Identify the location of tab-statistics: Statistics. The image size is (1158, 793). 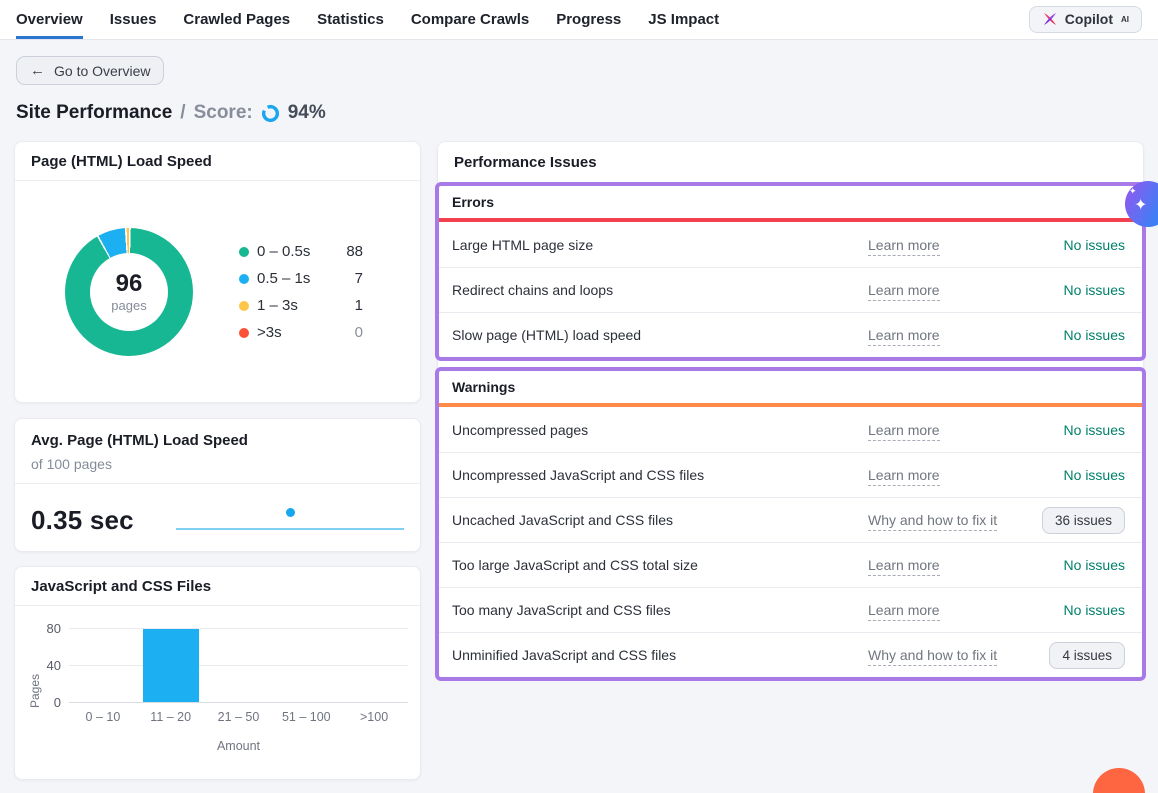
(350, 19).